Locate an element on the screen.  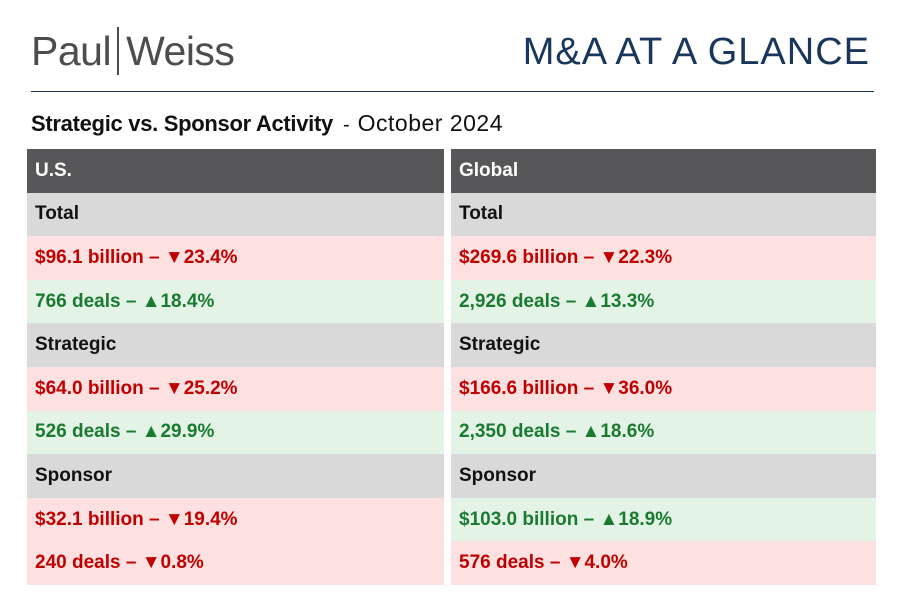
us-strategic-label: Strategic is located at coordinates (235, 345).